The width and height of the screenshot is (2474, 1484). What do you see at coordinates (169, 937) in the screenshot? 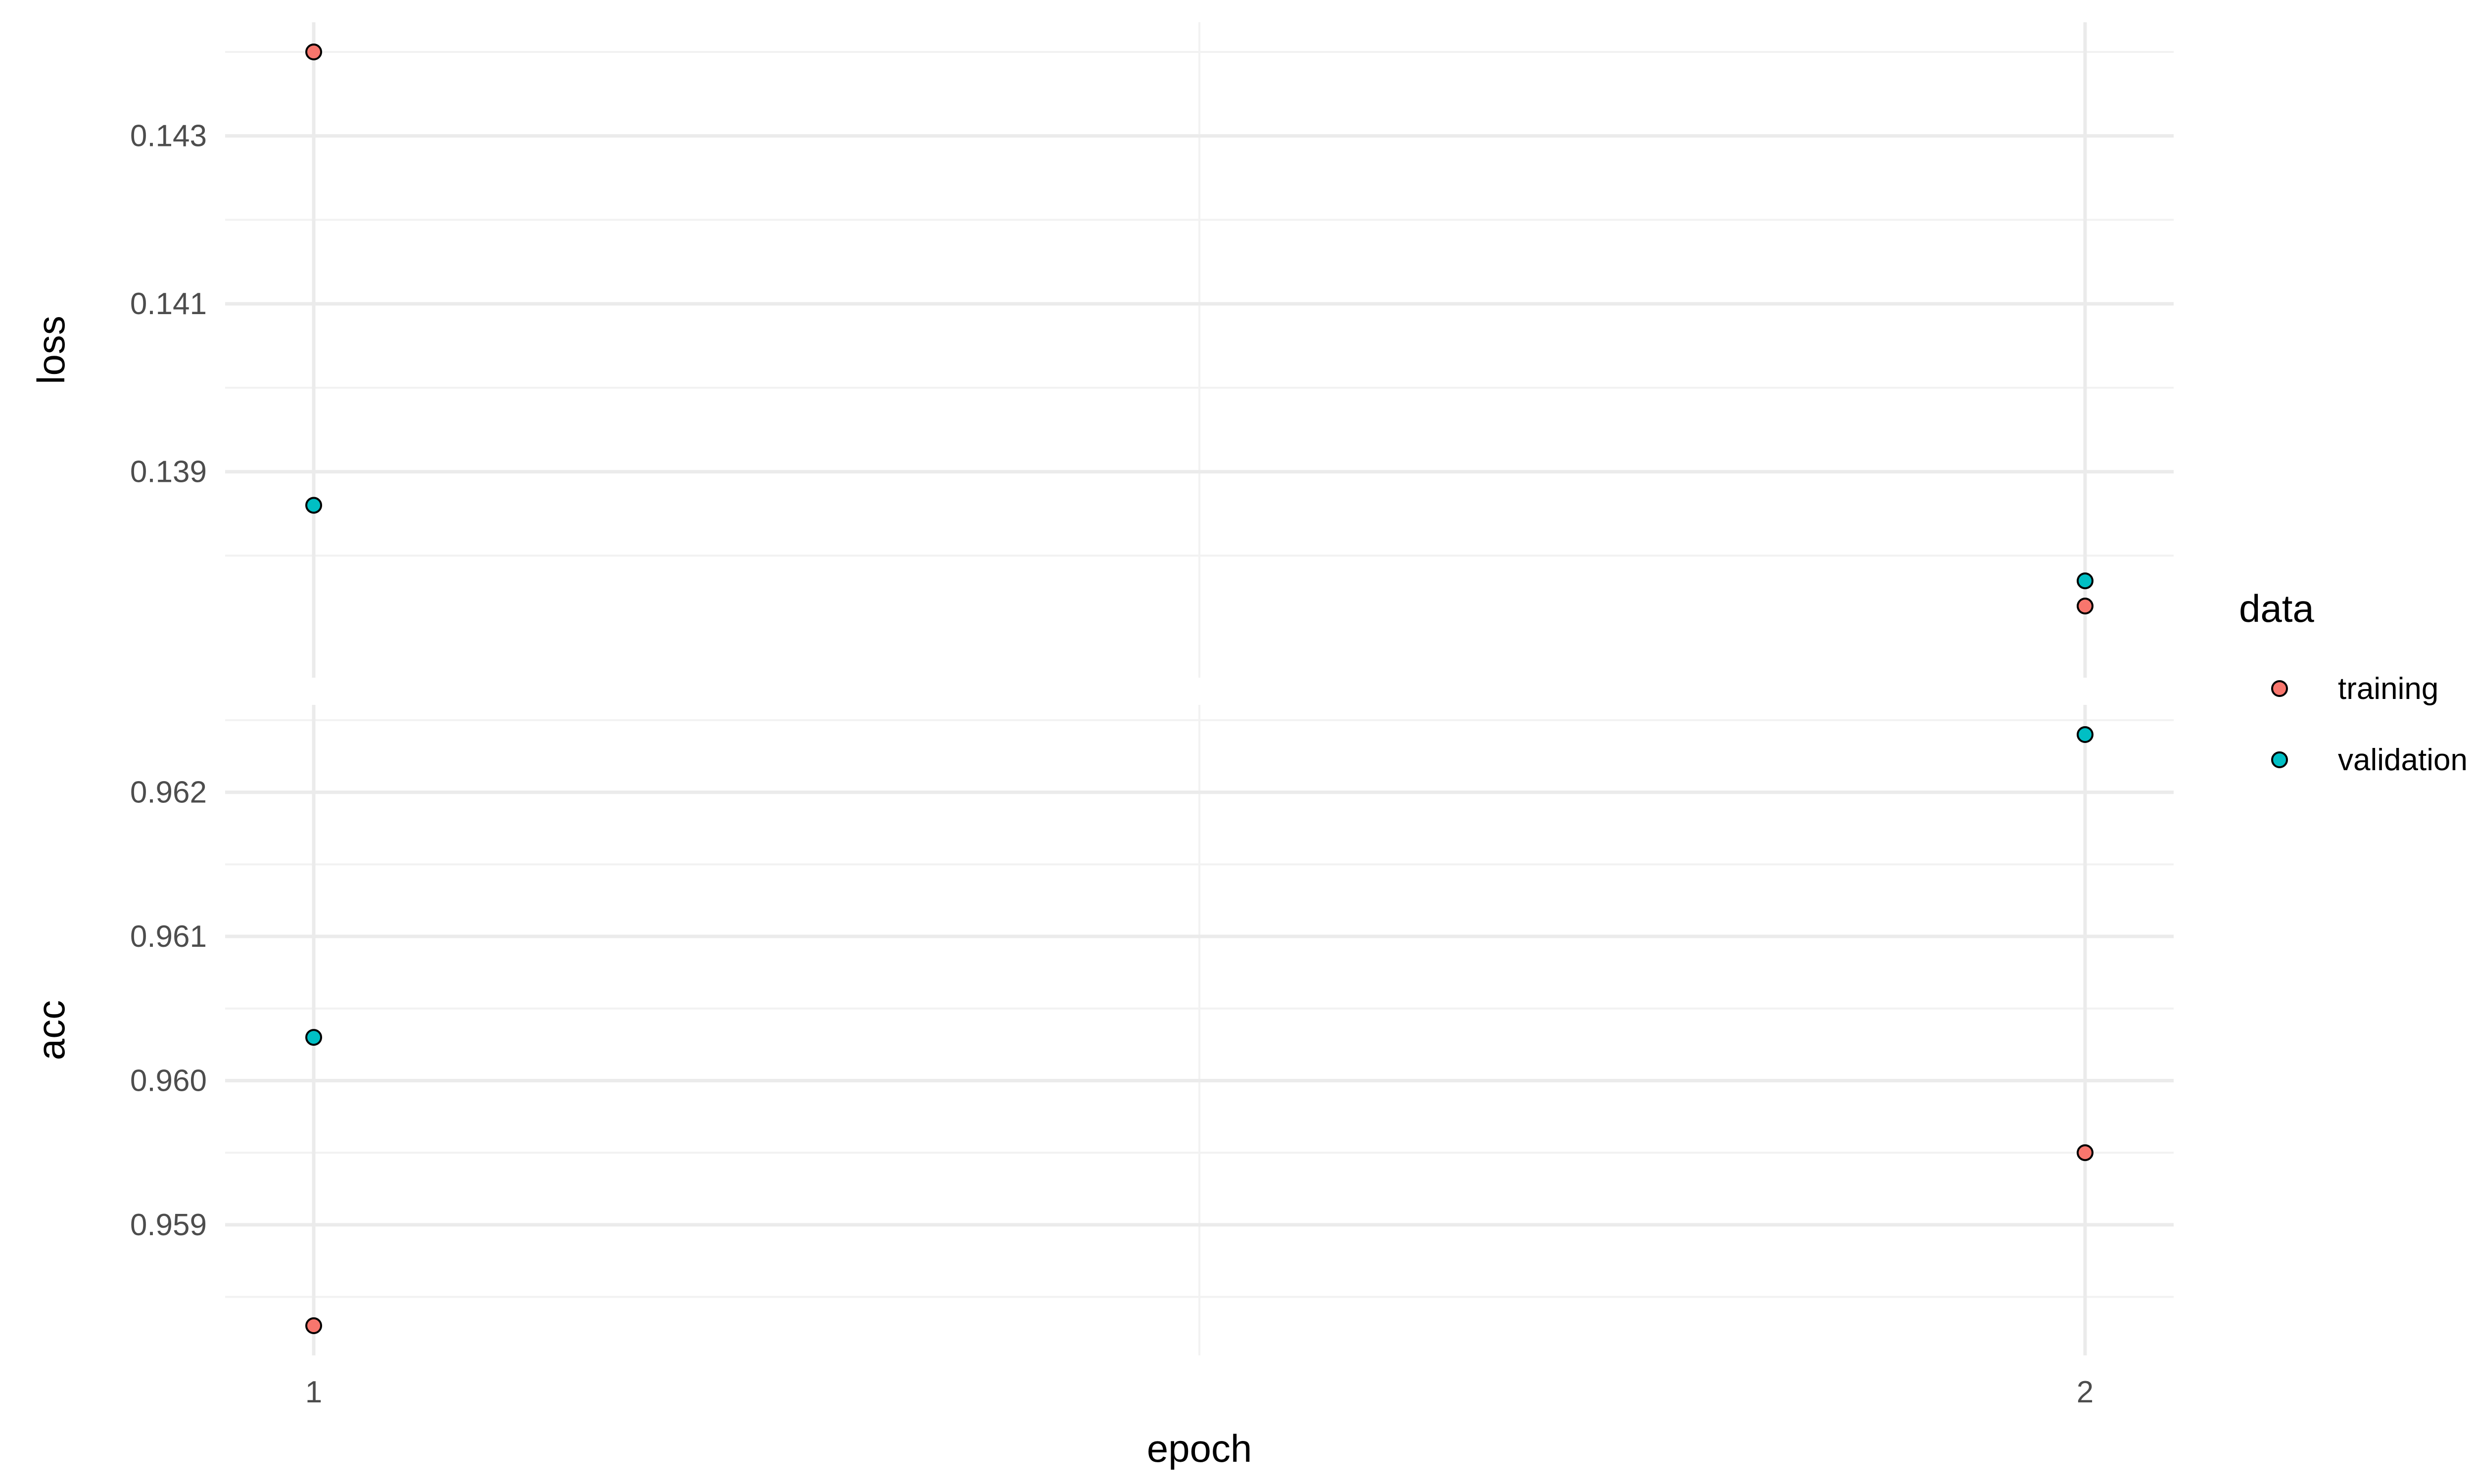
I see `y-tick-label: 0.961` at bounding box center [169, 937].